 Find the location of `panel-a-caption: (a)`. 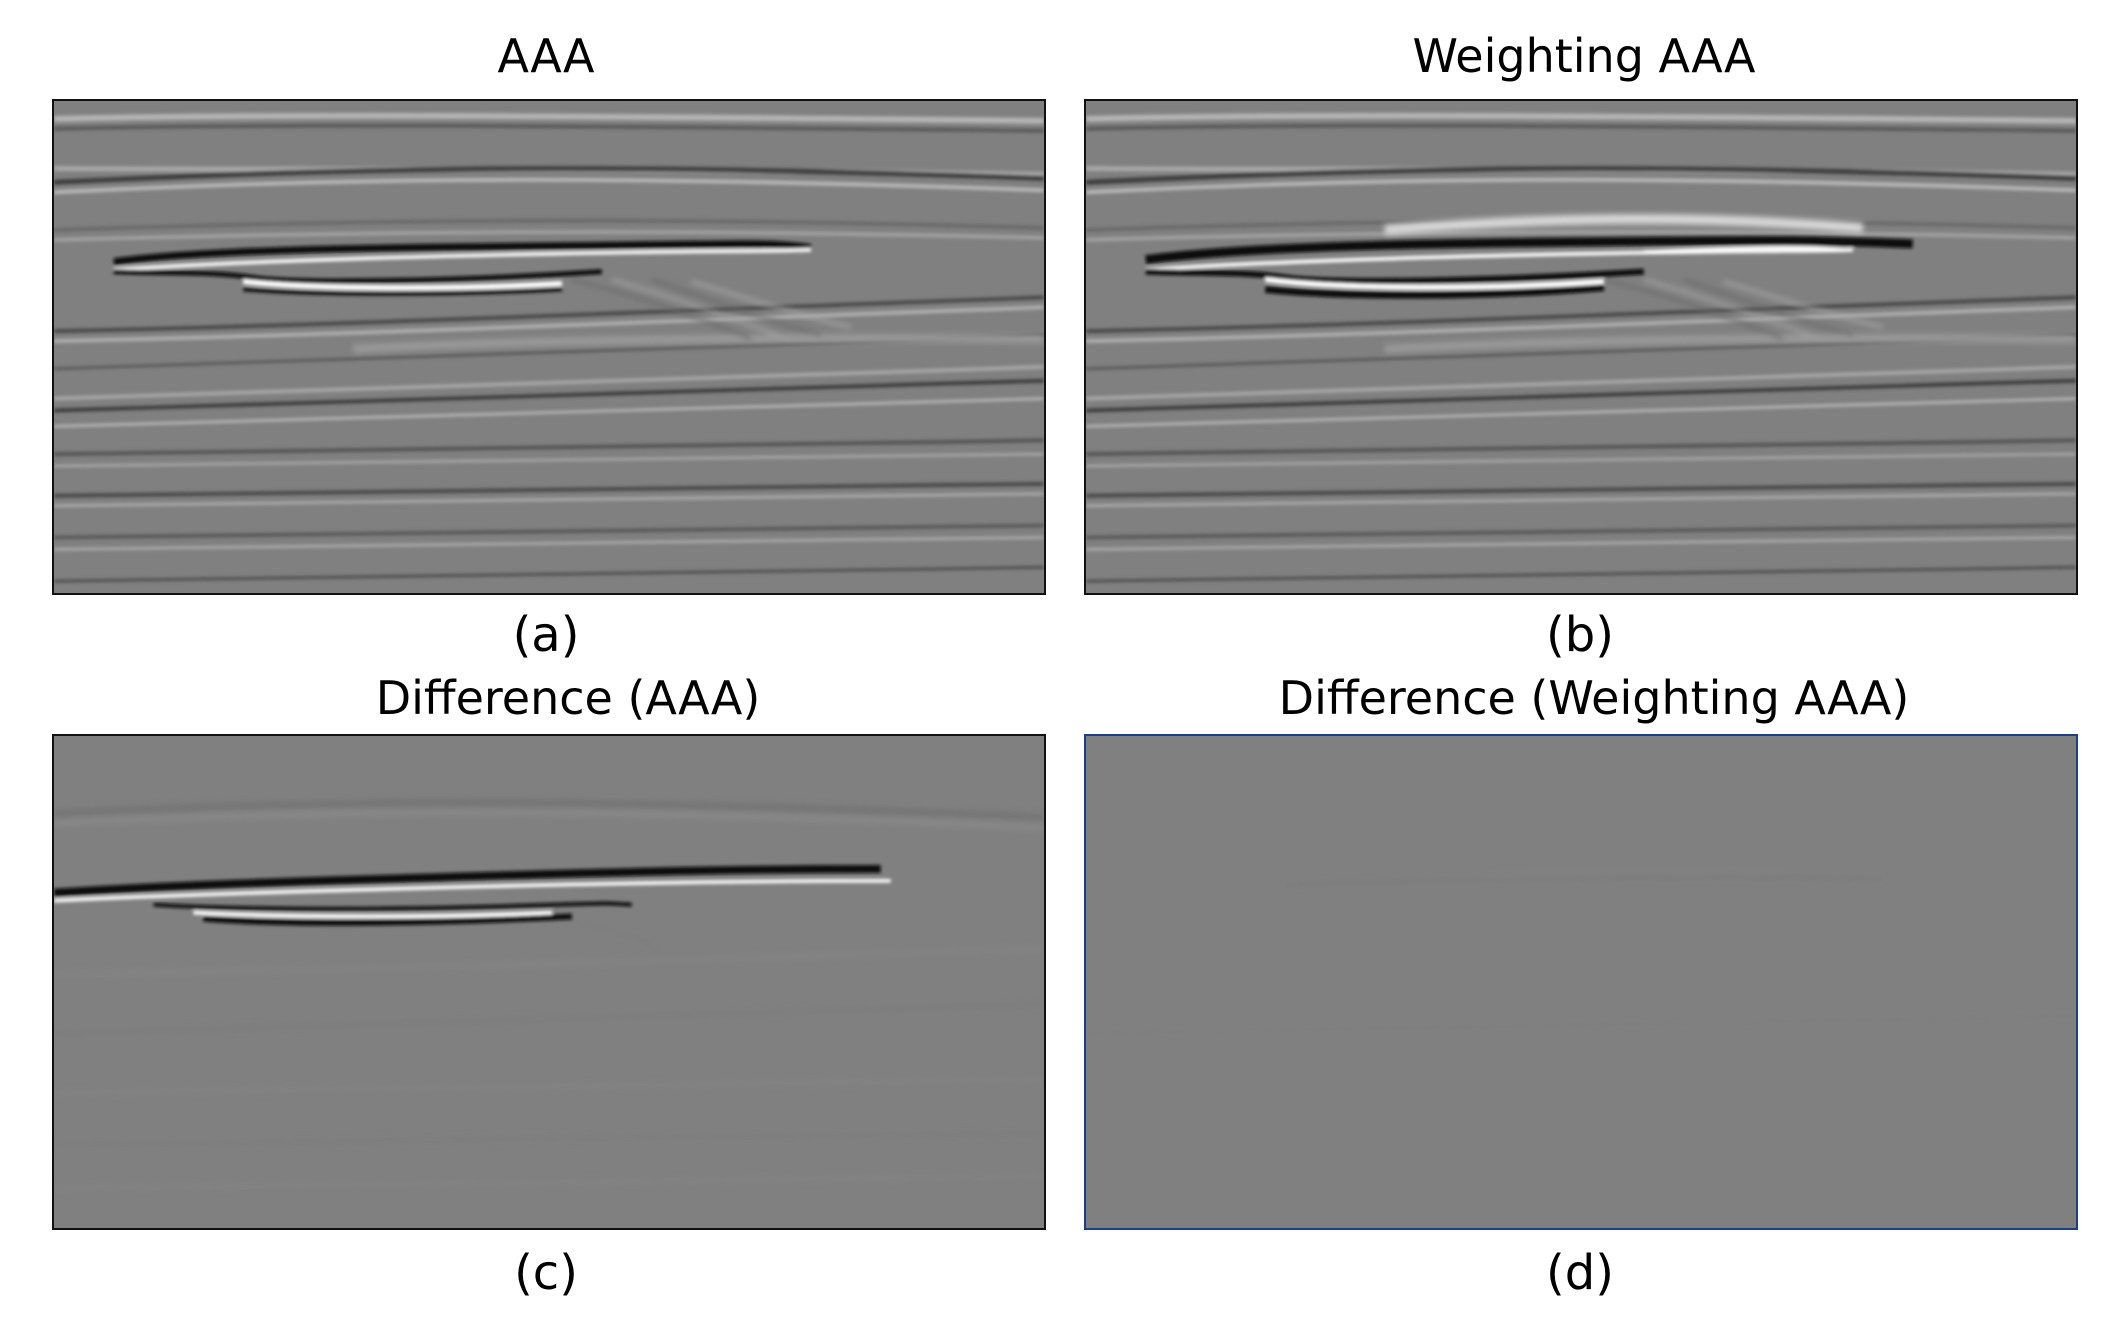

panel-a-caption: (a) is located at coordinates (546, 635).